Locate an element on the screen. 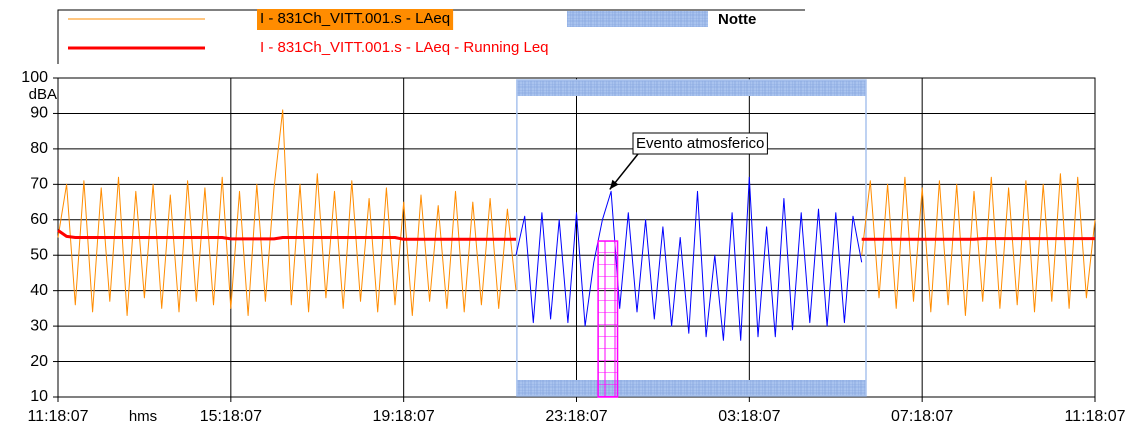 The image size is (1144, 433). y-tick-label: 20 is located at coordinates (39, 361).